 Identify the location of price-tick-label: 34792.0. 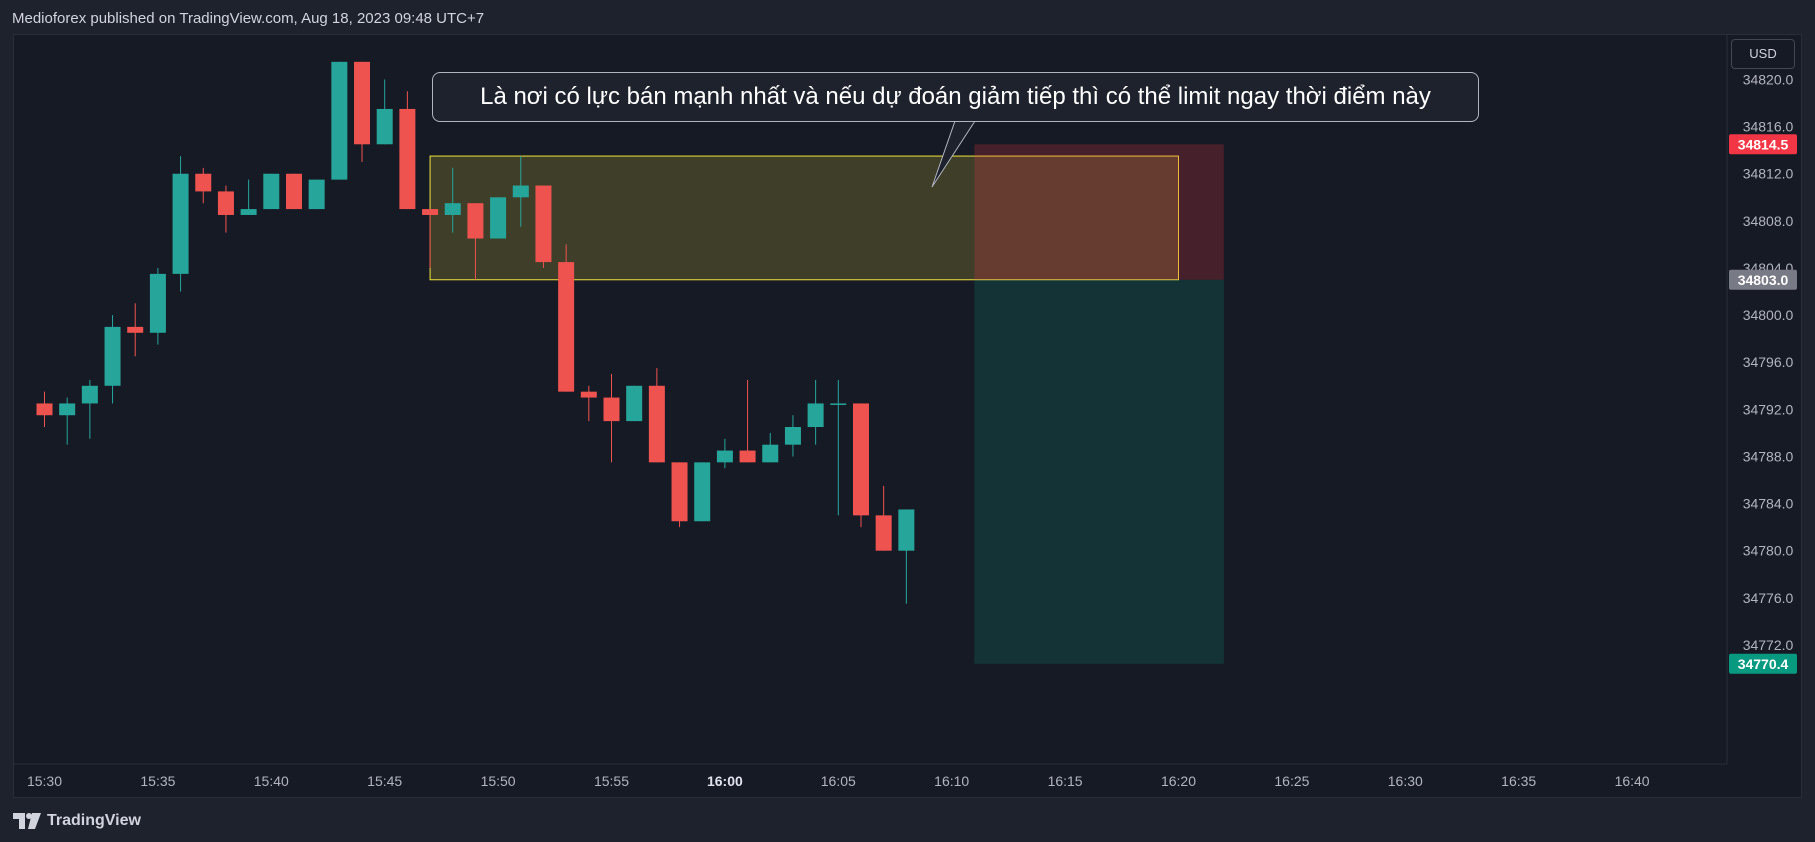
(1768, 409).